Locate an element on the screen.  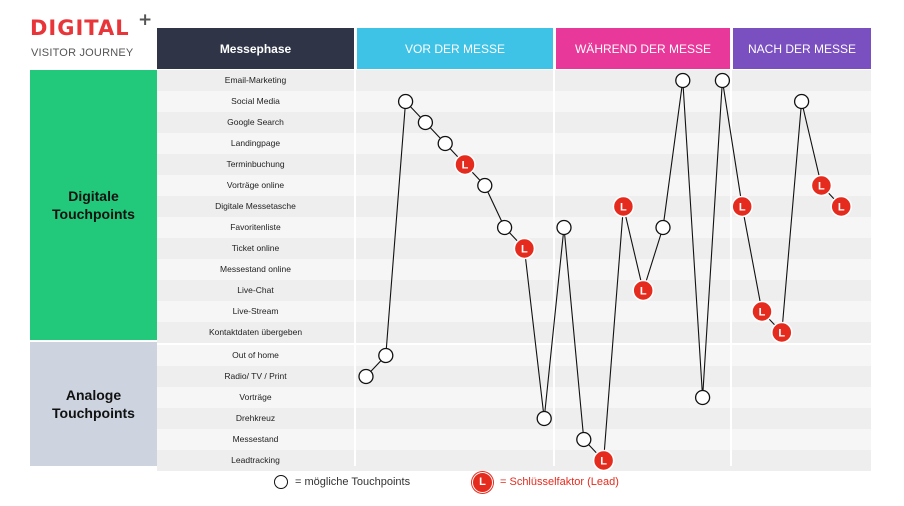
touchpoint-row: Leadtracking is located at coordinates (514, 460).